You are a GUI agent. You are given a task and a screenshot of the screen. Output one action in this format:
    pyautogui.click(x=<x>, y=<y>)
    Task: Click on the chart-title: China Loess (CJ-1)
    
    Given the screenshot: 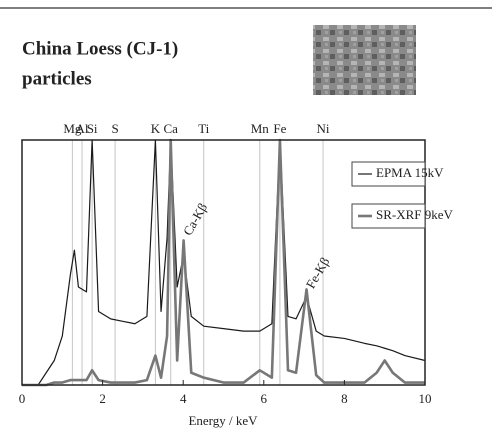 What is the action you would take?
    pyautogui.click(x=100, y=48)
    